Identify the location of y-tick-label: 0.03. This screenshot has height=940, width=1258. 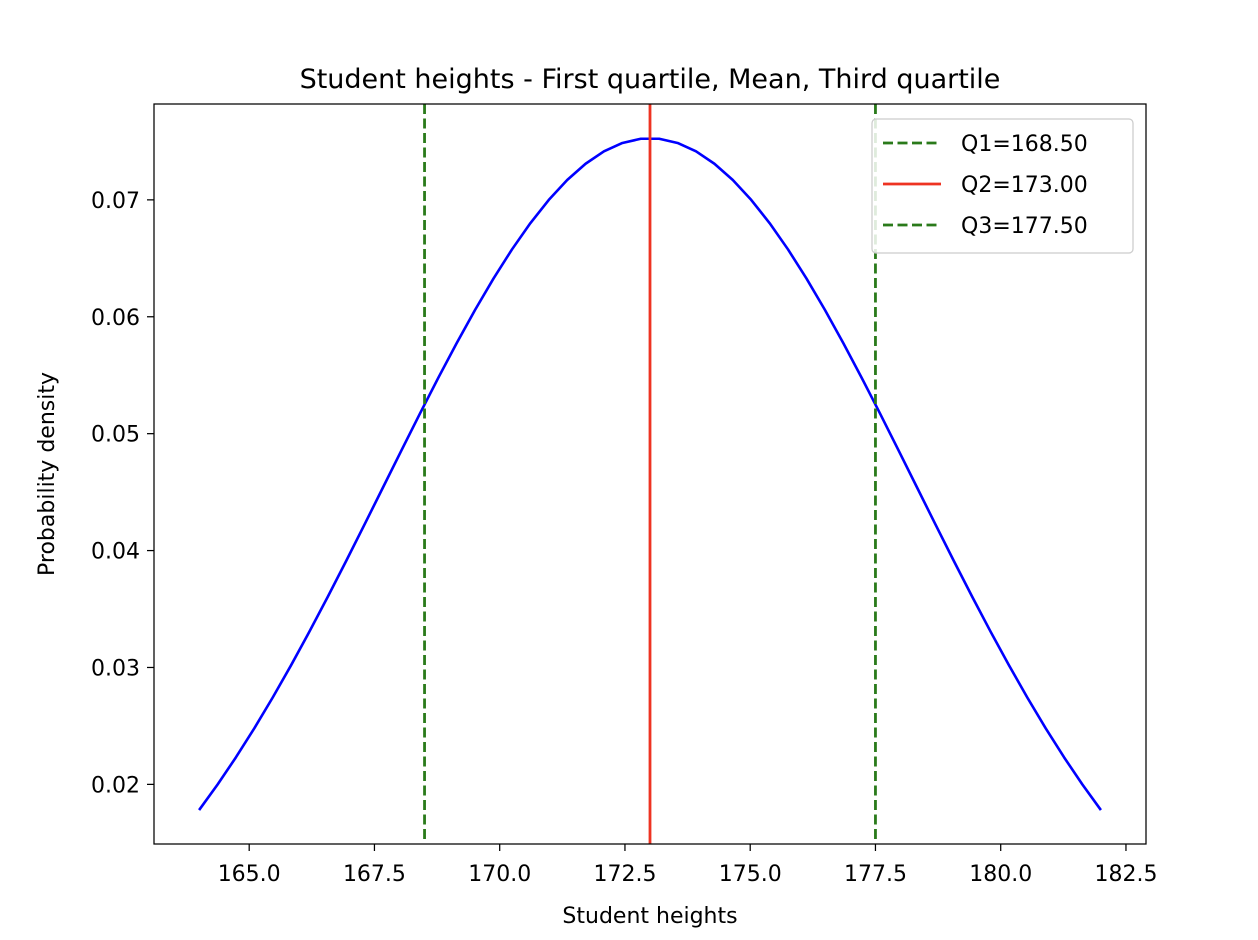
(115, 668).